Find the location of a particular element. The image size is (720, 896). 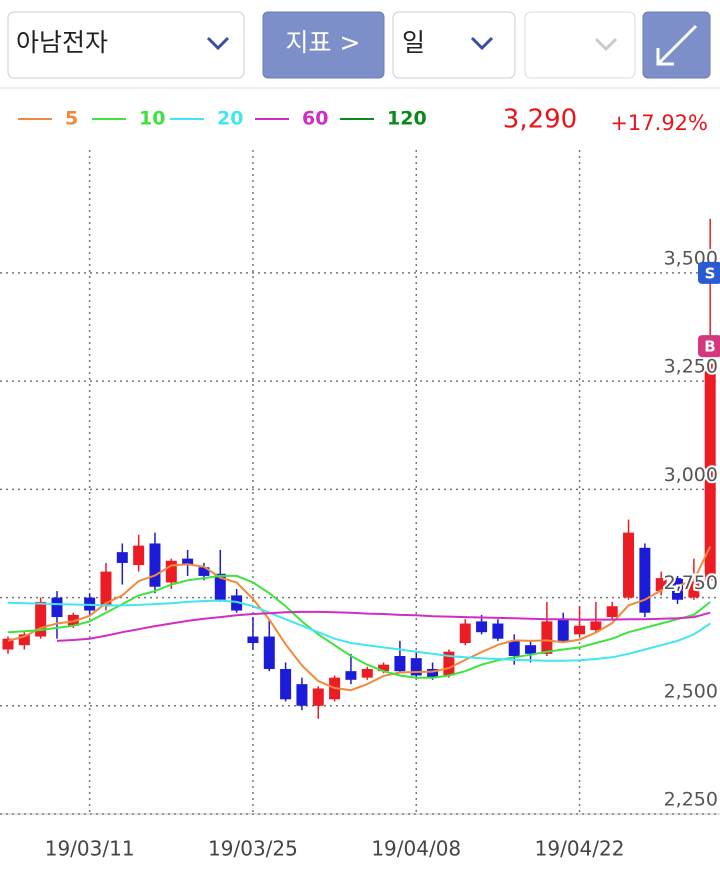

current-price: 3,290 is located at coordinates (540, 120).